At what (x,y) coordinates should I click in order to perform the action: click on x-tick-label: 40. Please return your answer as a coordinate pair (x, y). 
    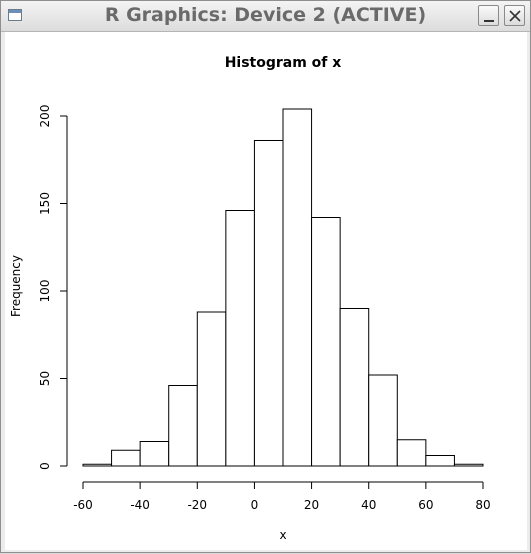
    Looking at the image, I should click on (368, 505).